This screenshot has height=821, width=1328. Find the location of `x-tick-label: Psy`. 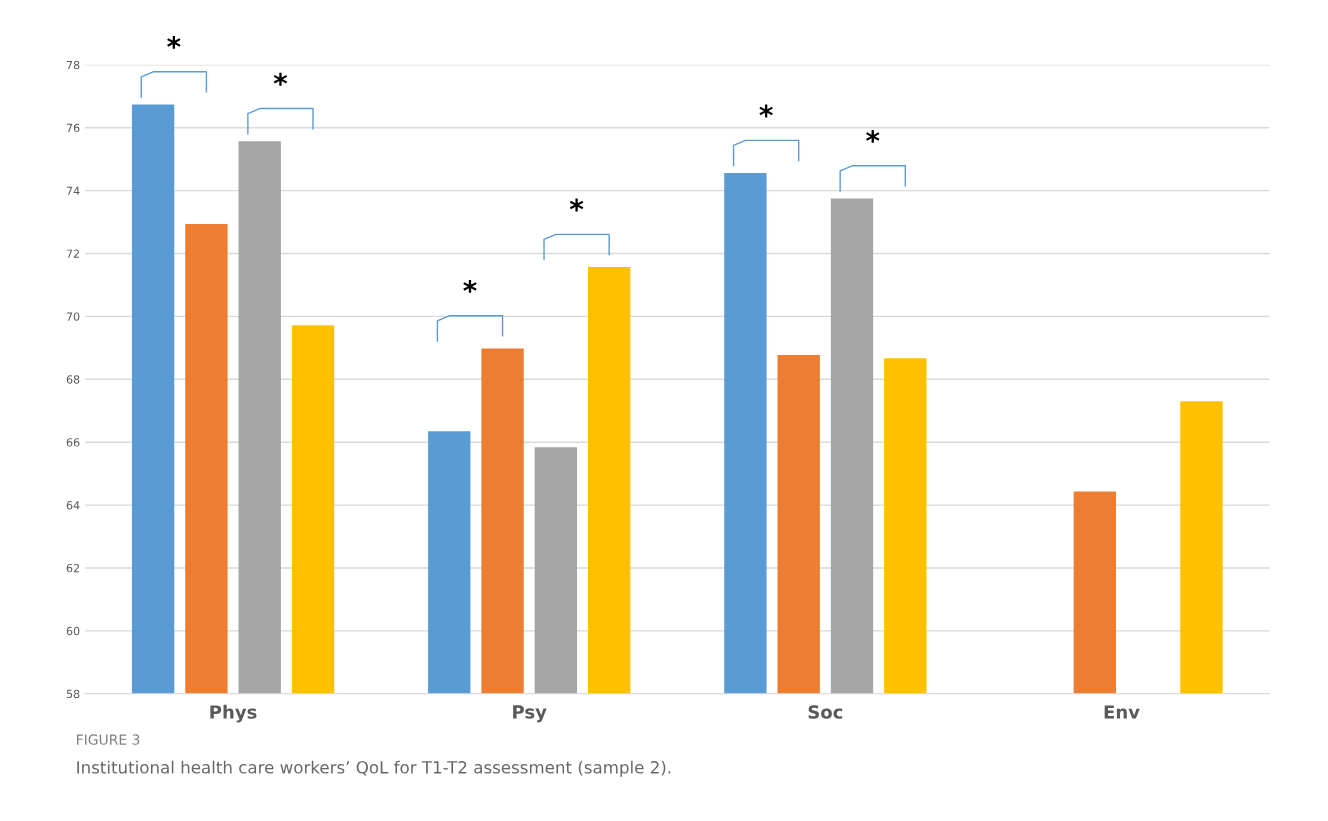

x-tick-label: Psy is located at coordinates (530, 714).